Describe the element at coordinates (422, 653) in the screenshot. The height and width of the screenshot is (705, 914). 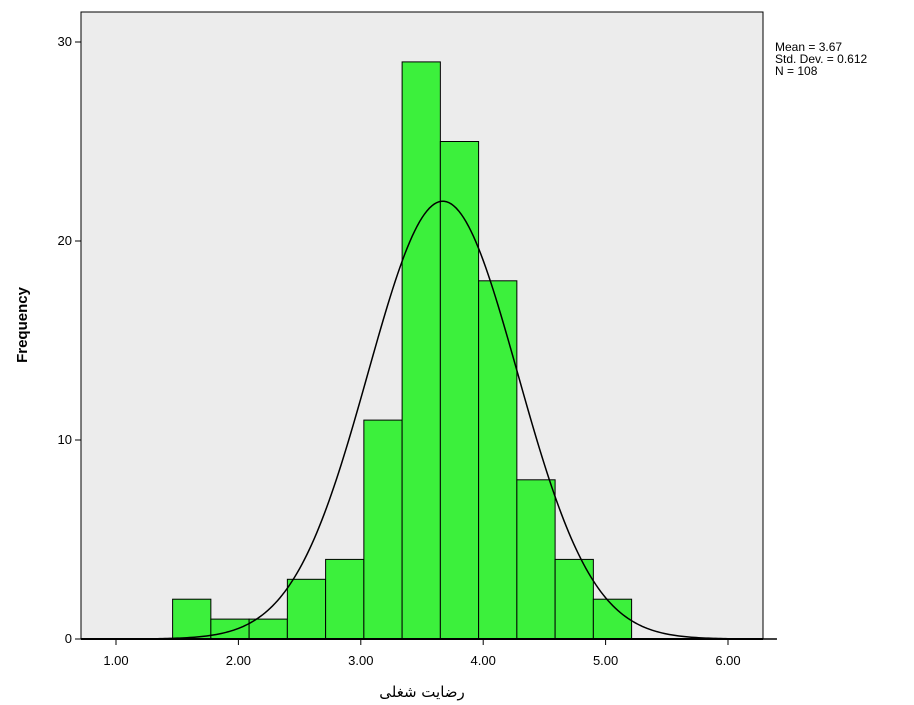
I see `x-axis: 1.00 2.00 3.00 4.00 5.00 6.00` at that location.